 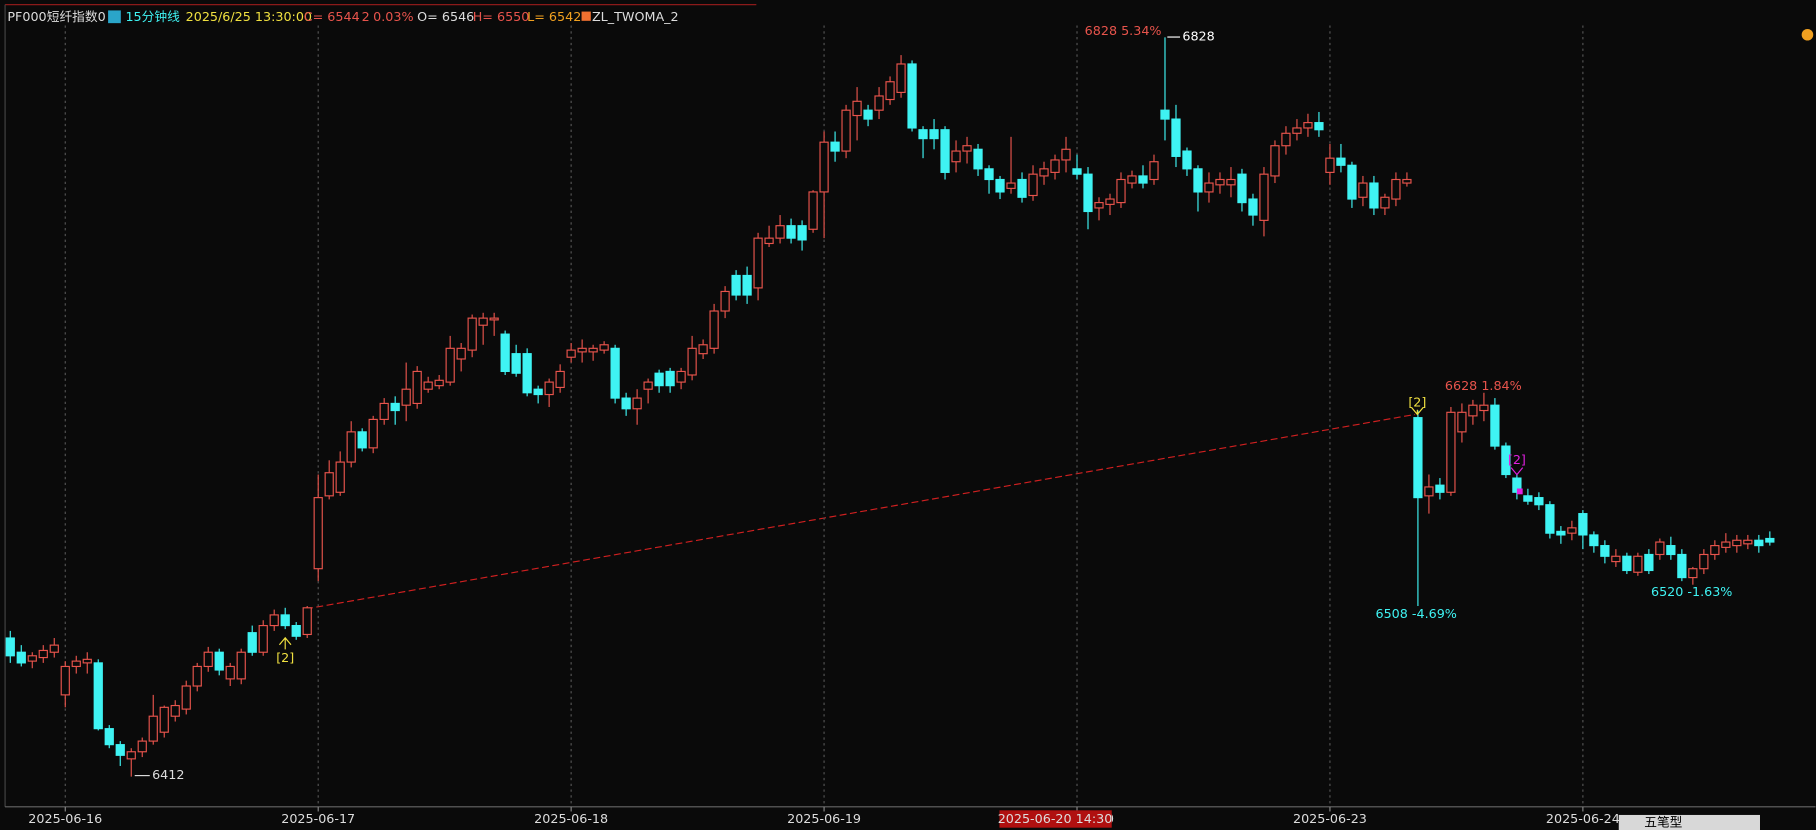 I want to click on annotation: 6828, so click(x=1198, y=37).